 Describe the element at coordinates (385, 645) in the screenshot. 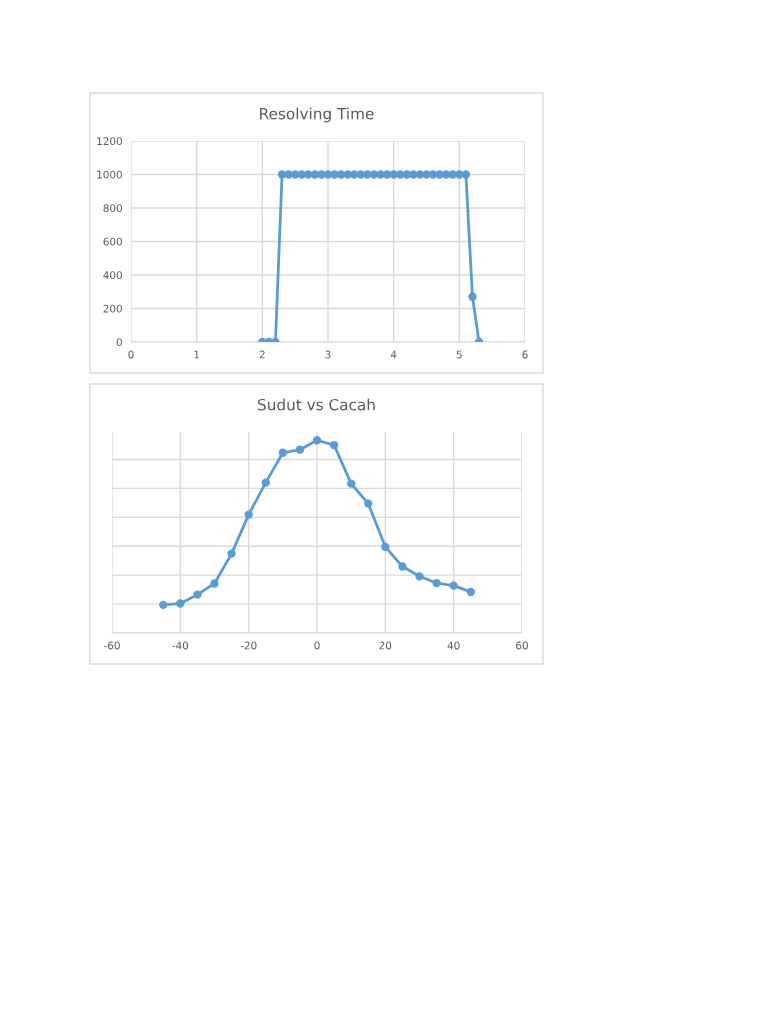

I see `x-tick-label: 20` at that location.